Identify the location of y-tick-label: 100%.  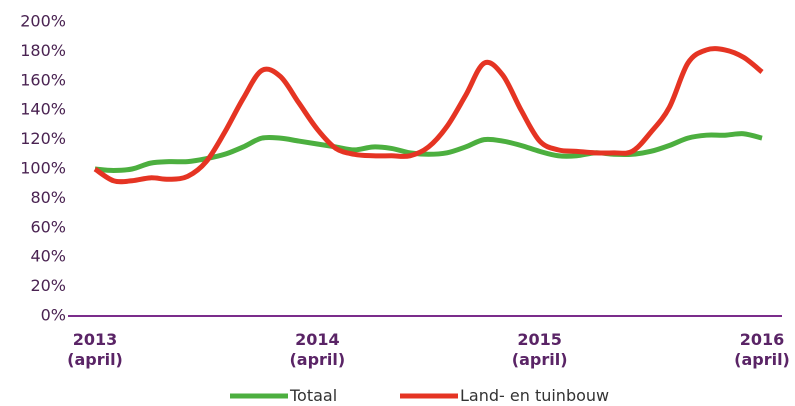
(43, 168).